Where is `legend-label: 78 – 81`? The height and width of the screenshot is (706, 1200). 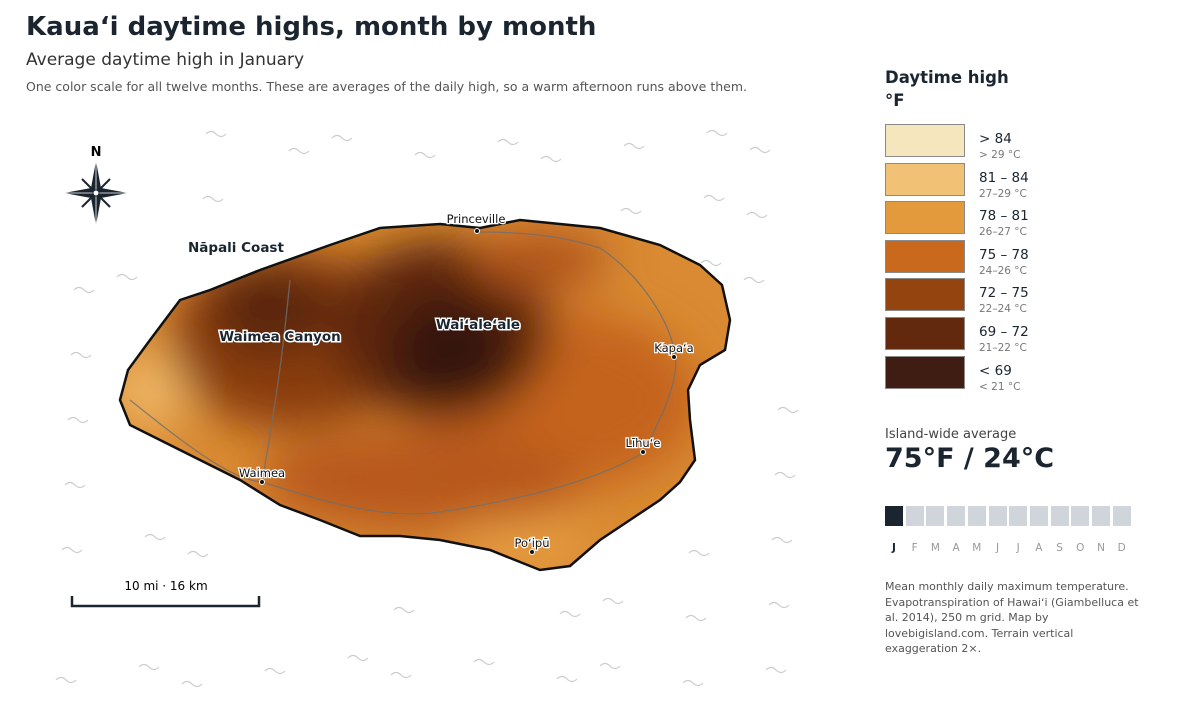
legend-label: 78 – 81 is located at coordinates (1004, 216).